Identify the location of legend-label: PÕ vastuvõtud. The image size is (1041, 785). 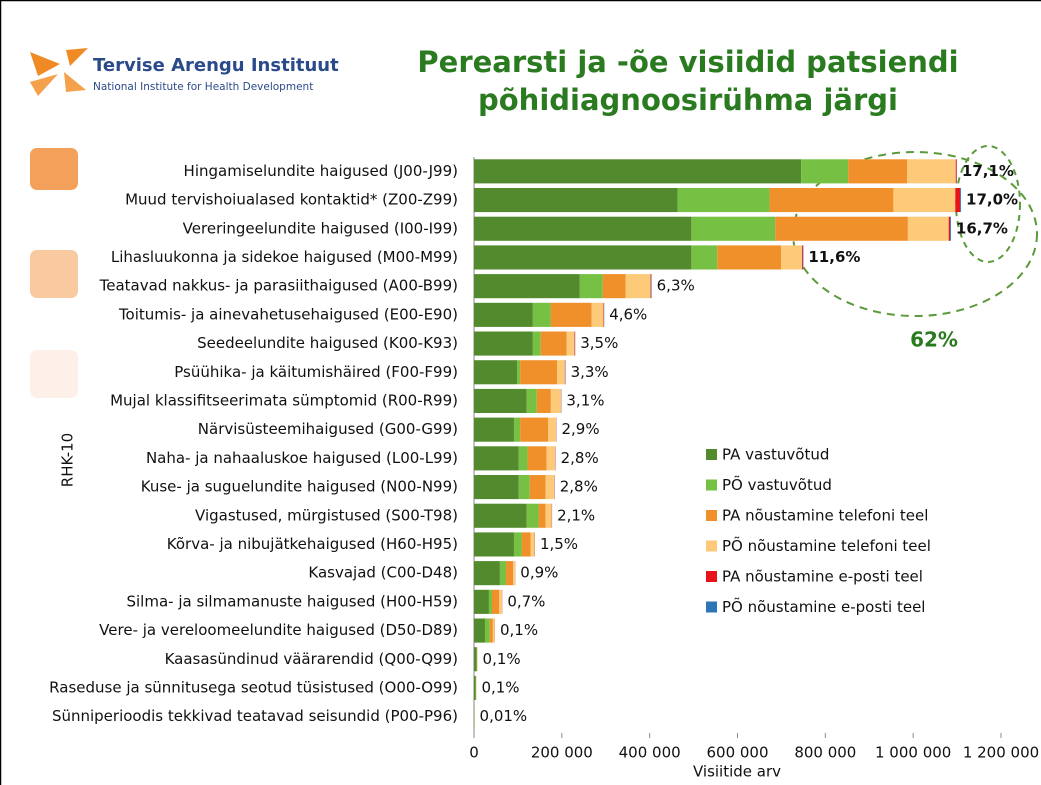
(777, 484).